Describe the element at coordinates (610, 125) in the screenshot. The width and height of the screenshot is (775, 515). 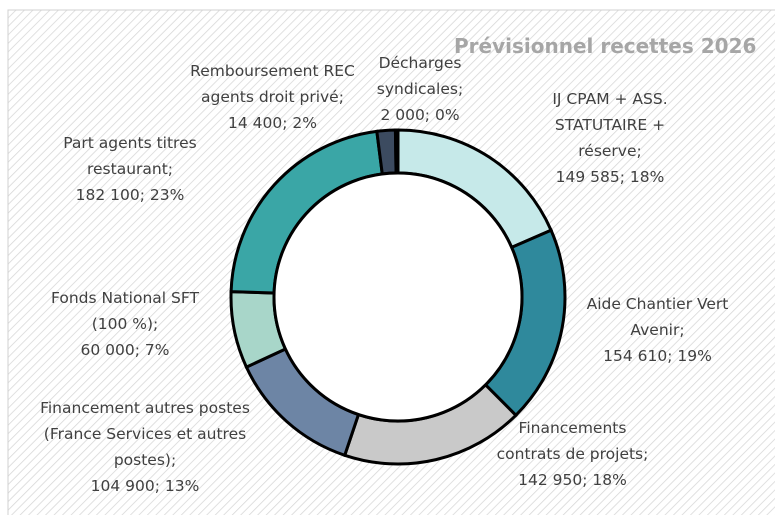
I see `label-category: IJ CPAM + ASS. STATUTAIRE + réserve;` at that location.